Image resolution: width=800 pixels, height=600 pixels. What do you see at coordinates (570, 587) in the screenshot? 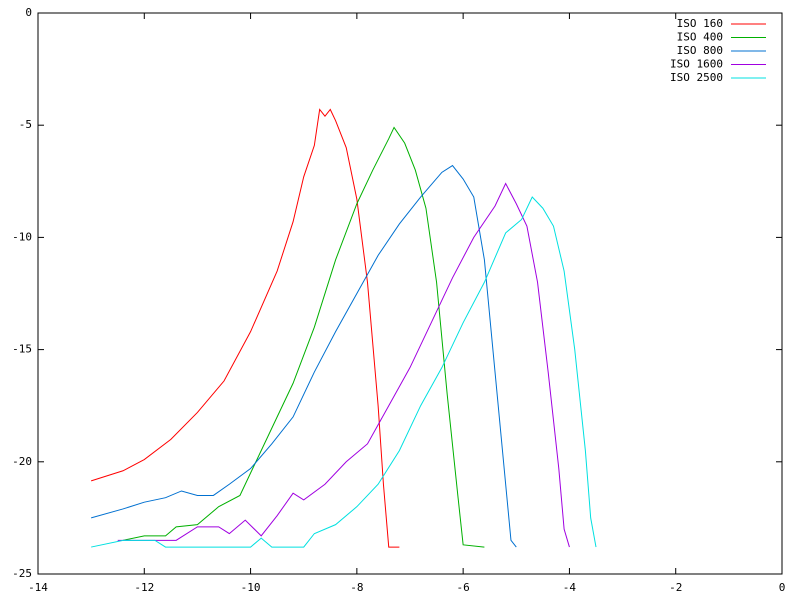
I see `x-tick-label: -4` at bounding box center [570, 587].